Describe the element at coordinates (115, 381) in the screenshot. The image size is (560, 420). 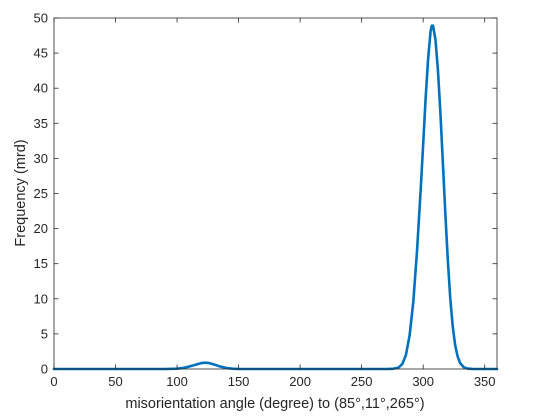
I see `x-tick-label: 50` at that location.